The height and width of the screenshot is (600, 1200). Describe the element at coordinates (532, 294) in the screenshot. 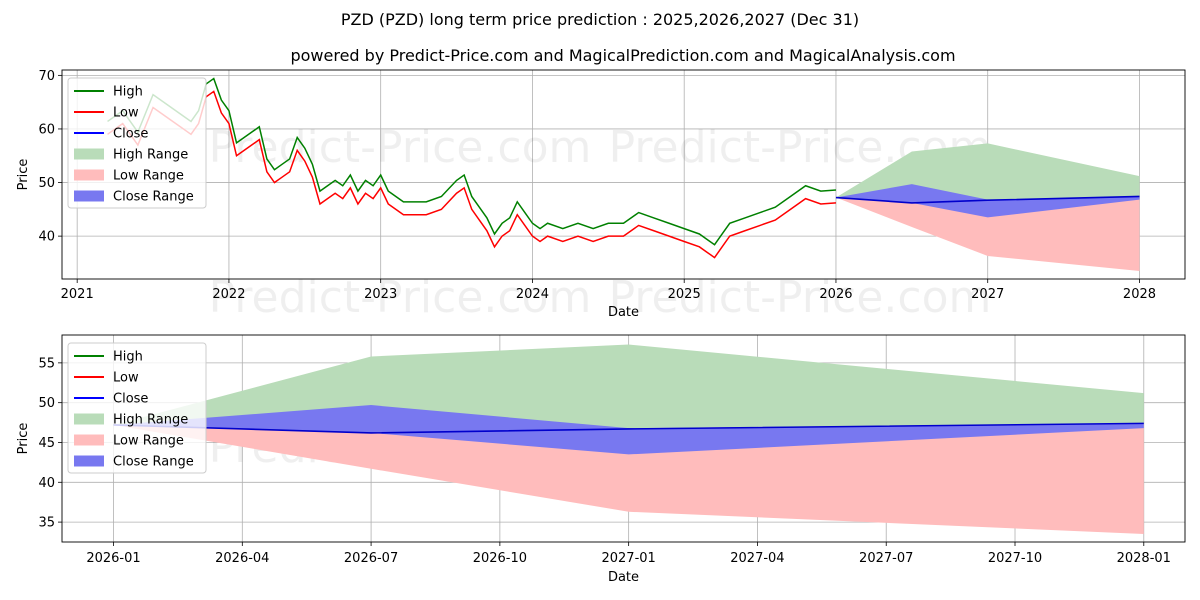

I see `x-tick-label: 2024` at that location.